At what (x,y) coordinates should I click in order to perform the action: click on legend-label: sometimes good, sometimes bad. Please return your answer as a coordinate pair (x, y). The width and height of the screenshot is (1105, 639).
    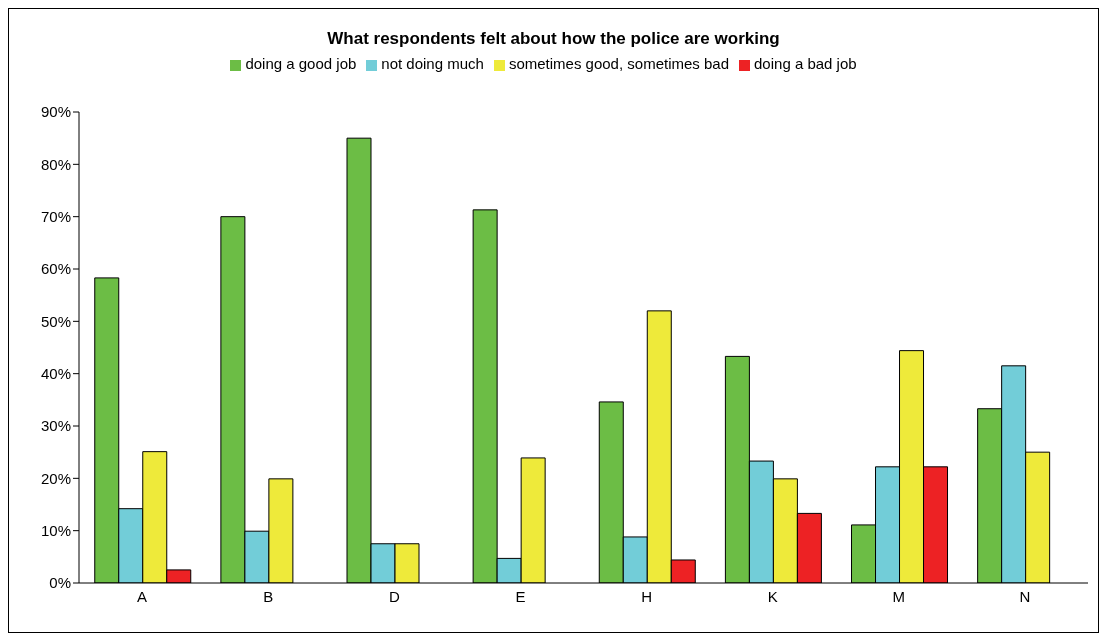
    Looking at the image, I should click on (619, 63).